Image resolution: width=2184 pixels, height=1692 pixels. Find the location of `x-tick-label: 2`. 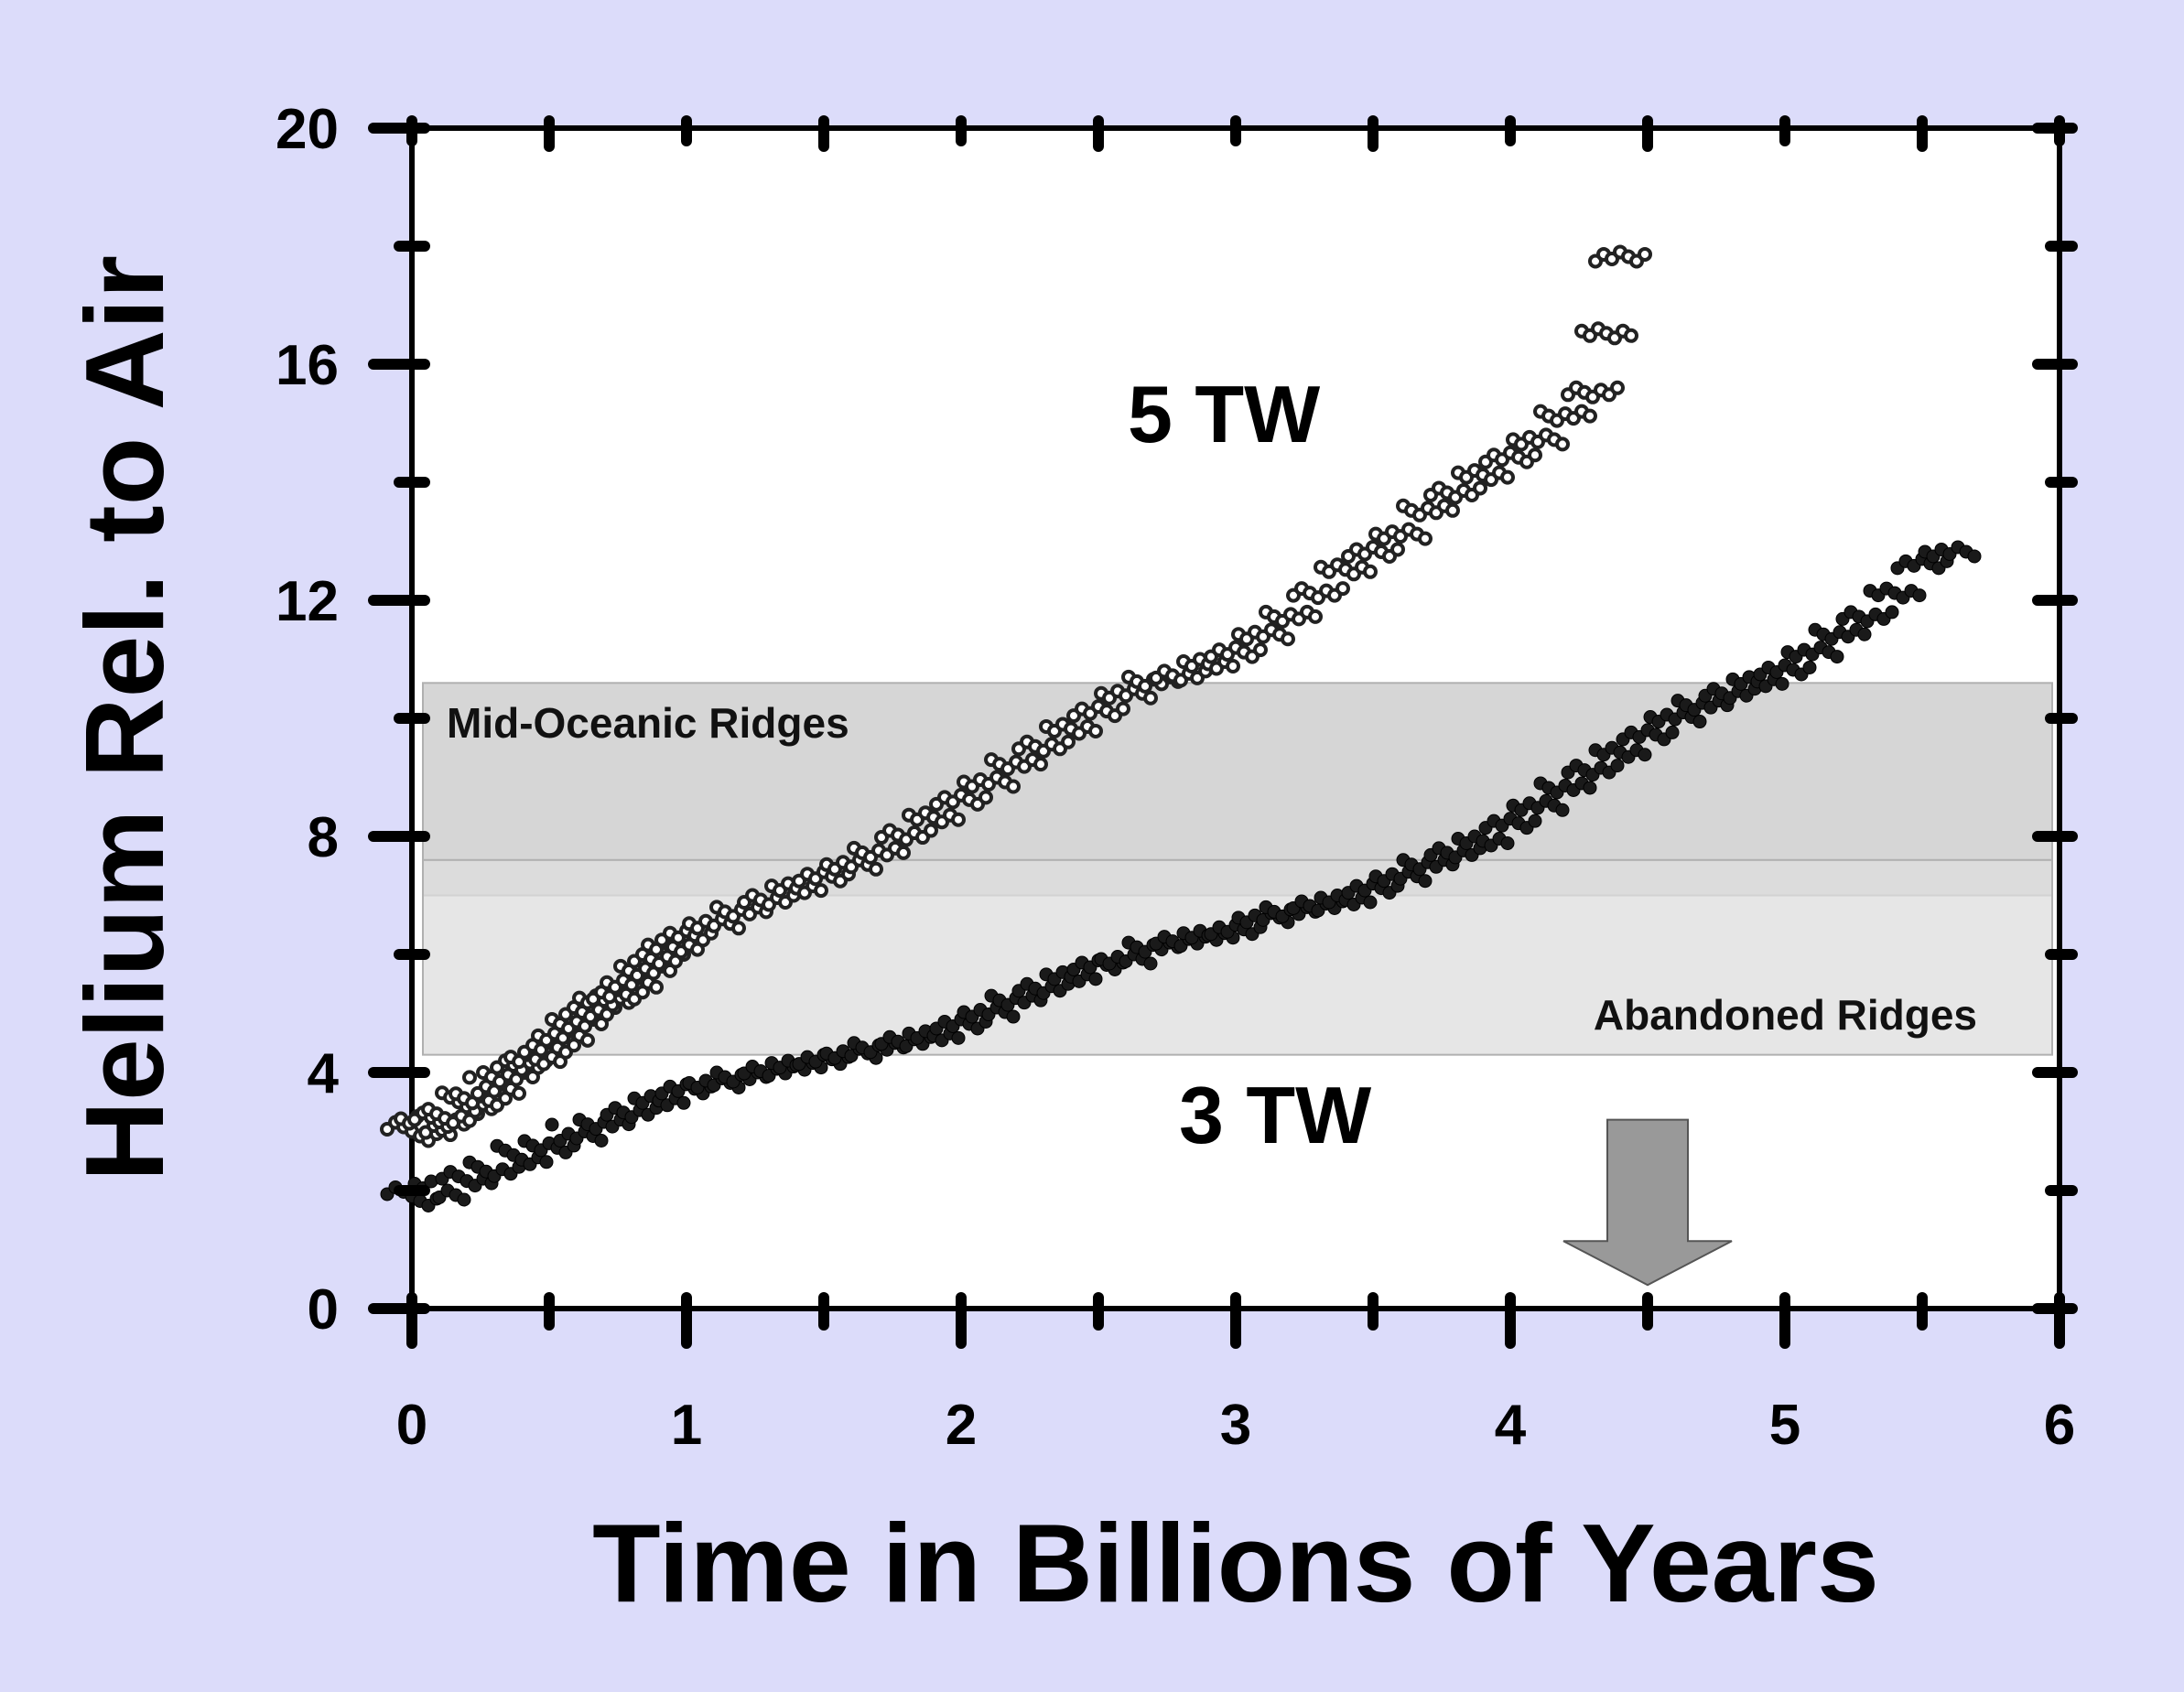

x-tick-label: 2 is located at coordinates (961, 1425).